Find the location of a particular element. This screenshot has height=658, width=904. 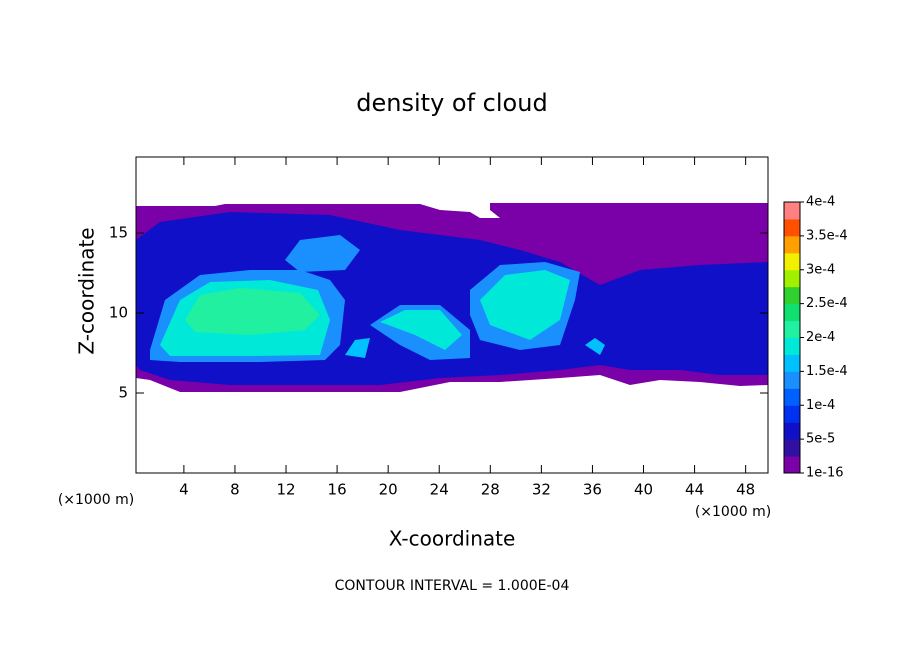

x-unit-label: (×1000 m) is located at coordinates (733, 512).